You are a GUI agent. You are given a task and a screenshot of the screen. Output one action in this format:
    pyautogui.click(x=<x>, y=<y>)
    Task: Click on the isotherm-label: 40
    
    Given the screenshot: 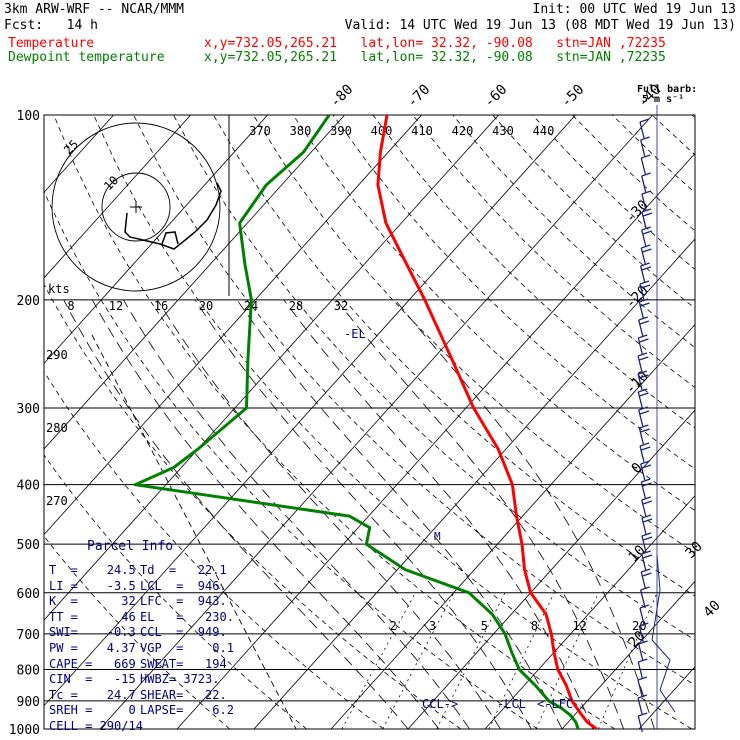 What is the action you would take?
    pyautogui.click(x=712, y=609)
    